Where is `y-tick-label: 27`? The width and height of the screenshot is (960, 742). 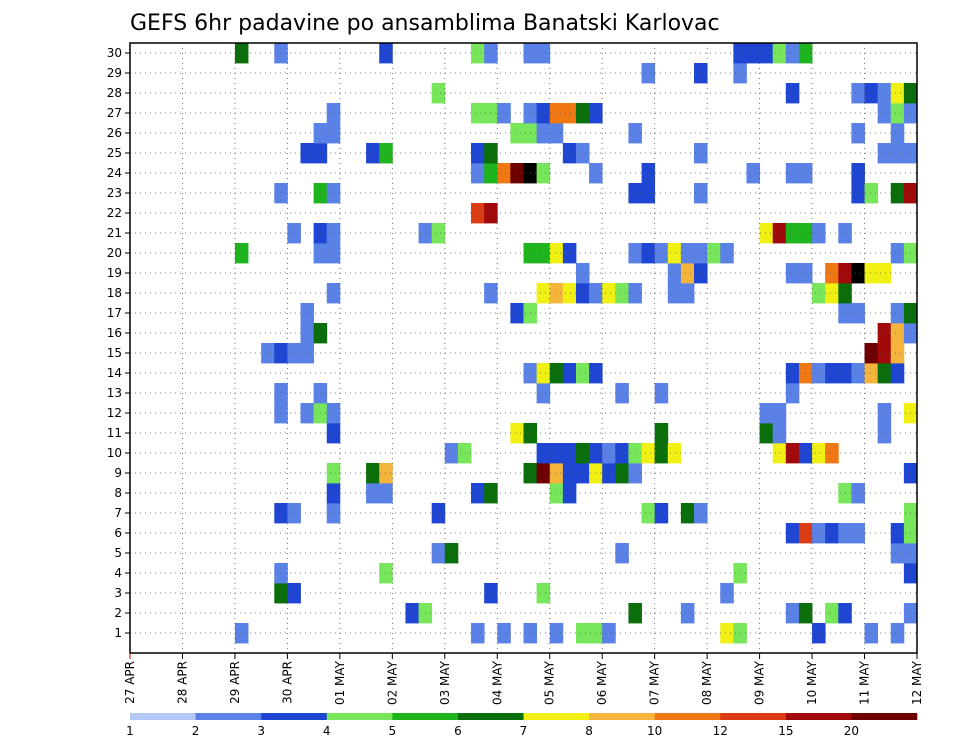 y-tick-label: 27 is located at coordinates (114, 113).